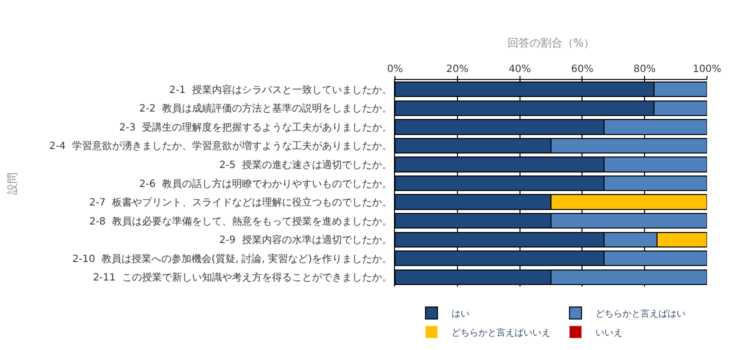  Describe the element at coordinates (461, 315) in the screenshot. I see `legend-label: はい` at that location.